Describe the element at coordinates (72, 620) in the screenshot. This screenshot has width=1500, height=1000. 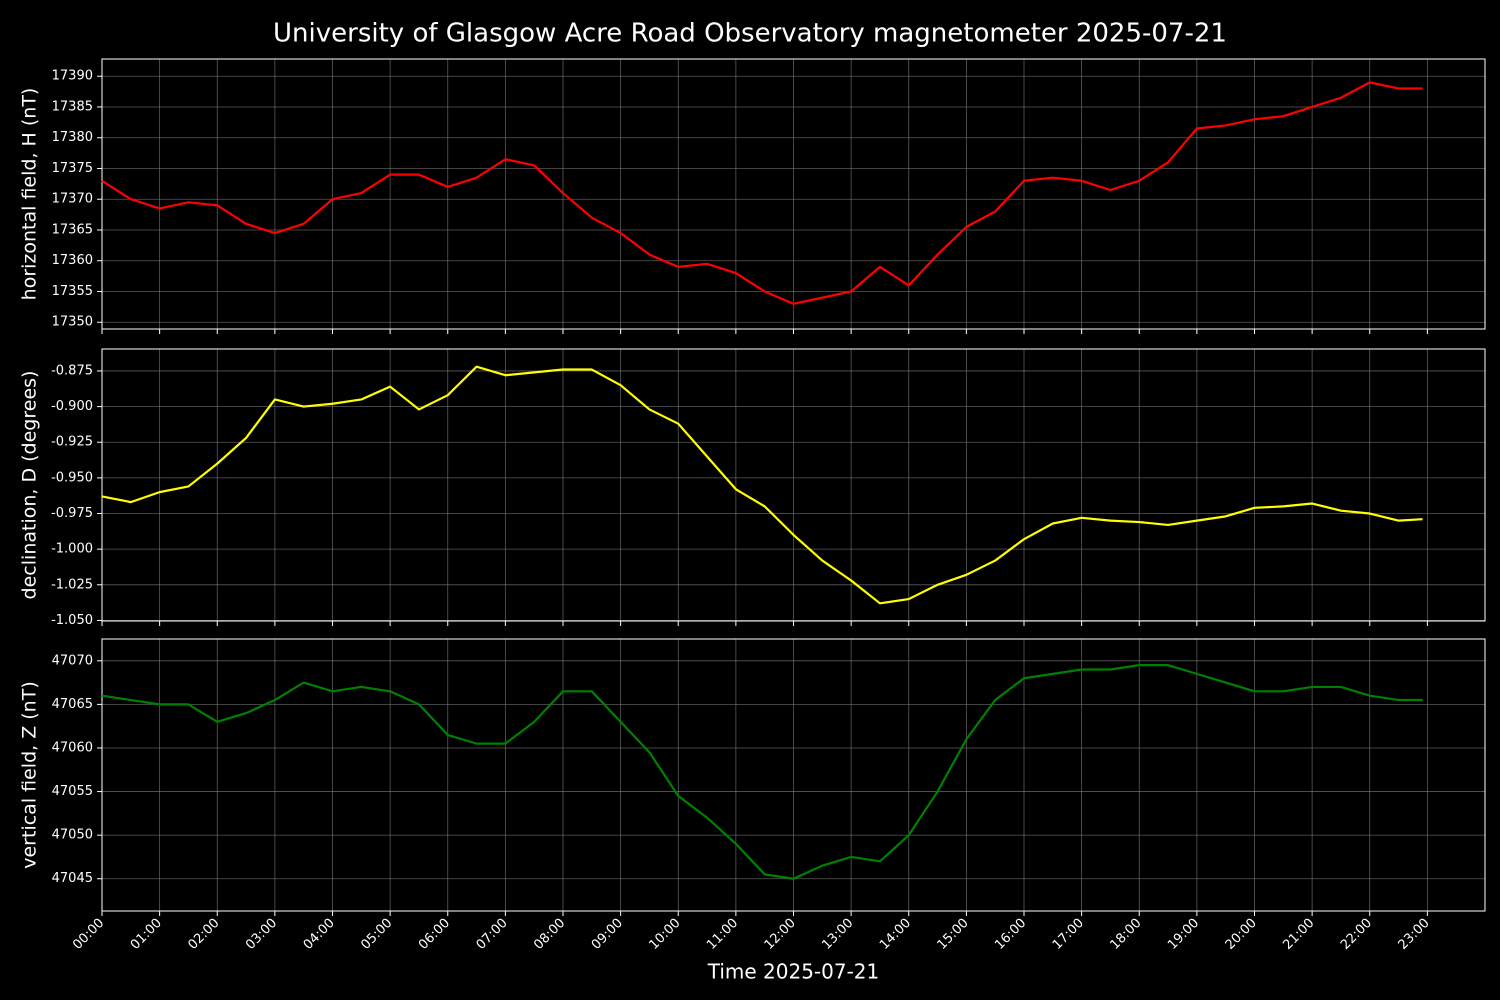
I see `y-tick-label: -1.050` at that location.